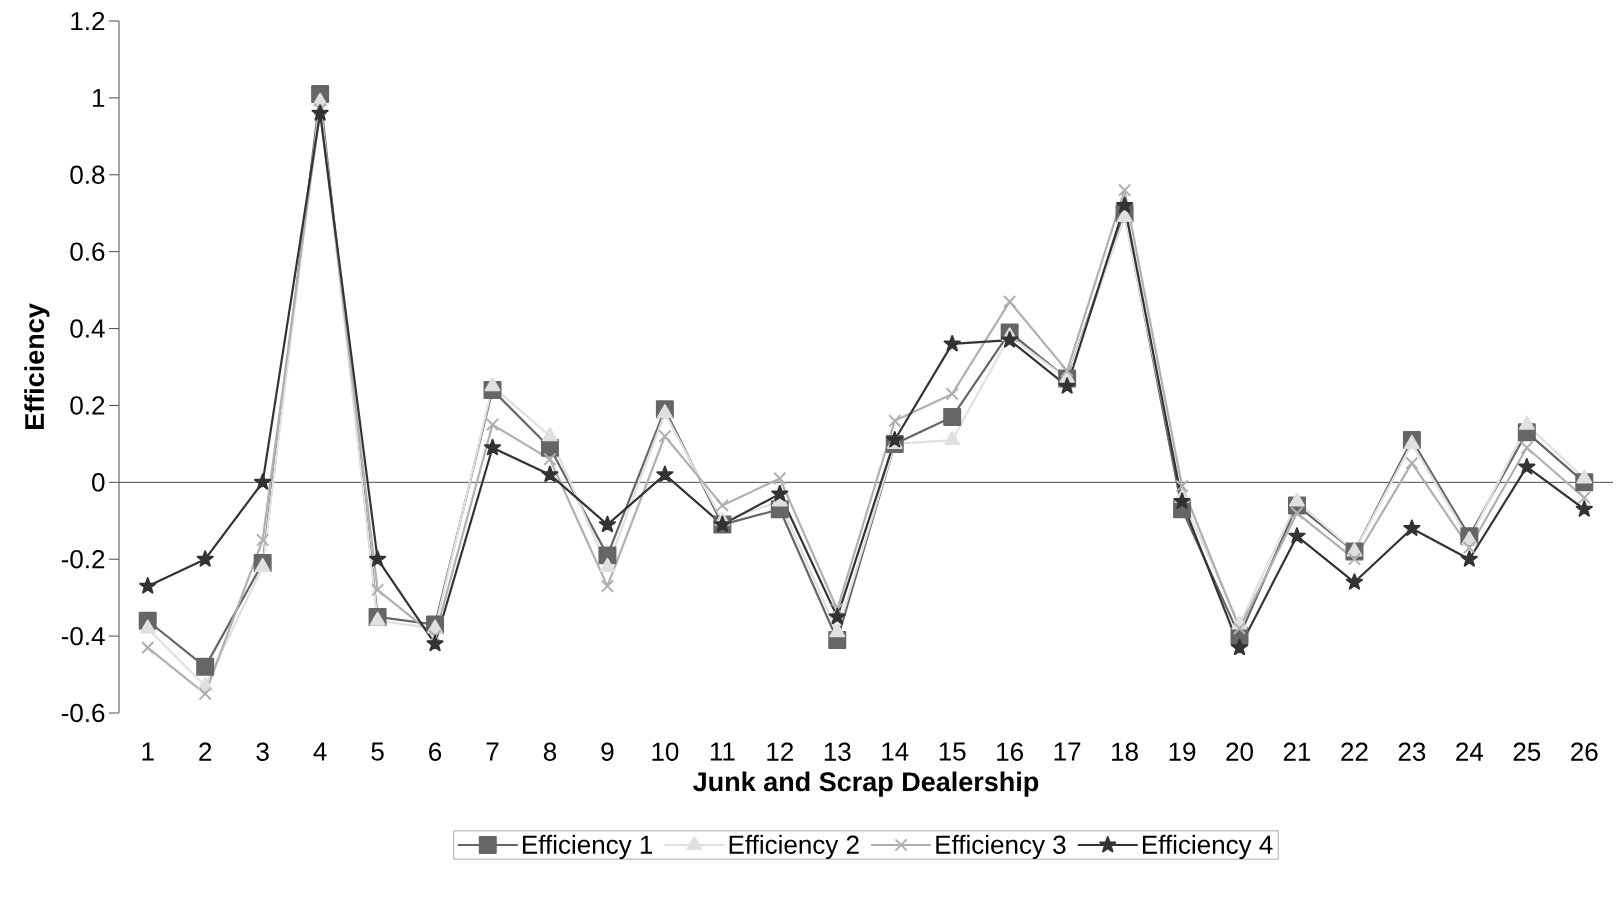 This screenshot has width=1621, height=901. What do you see at coordinates (1001, 847) in the screenshot?
I see `legend-label: Efficiency 3` at bounding box center [1001, 847].